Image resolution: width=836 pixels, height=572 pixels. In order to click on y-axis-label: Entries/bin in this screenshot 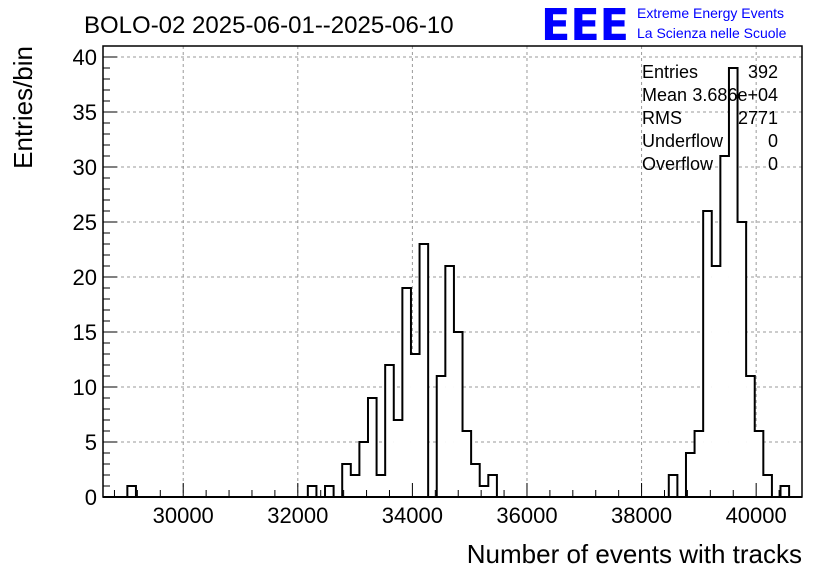, I will do `click(23, 107)`.